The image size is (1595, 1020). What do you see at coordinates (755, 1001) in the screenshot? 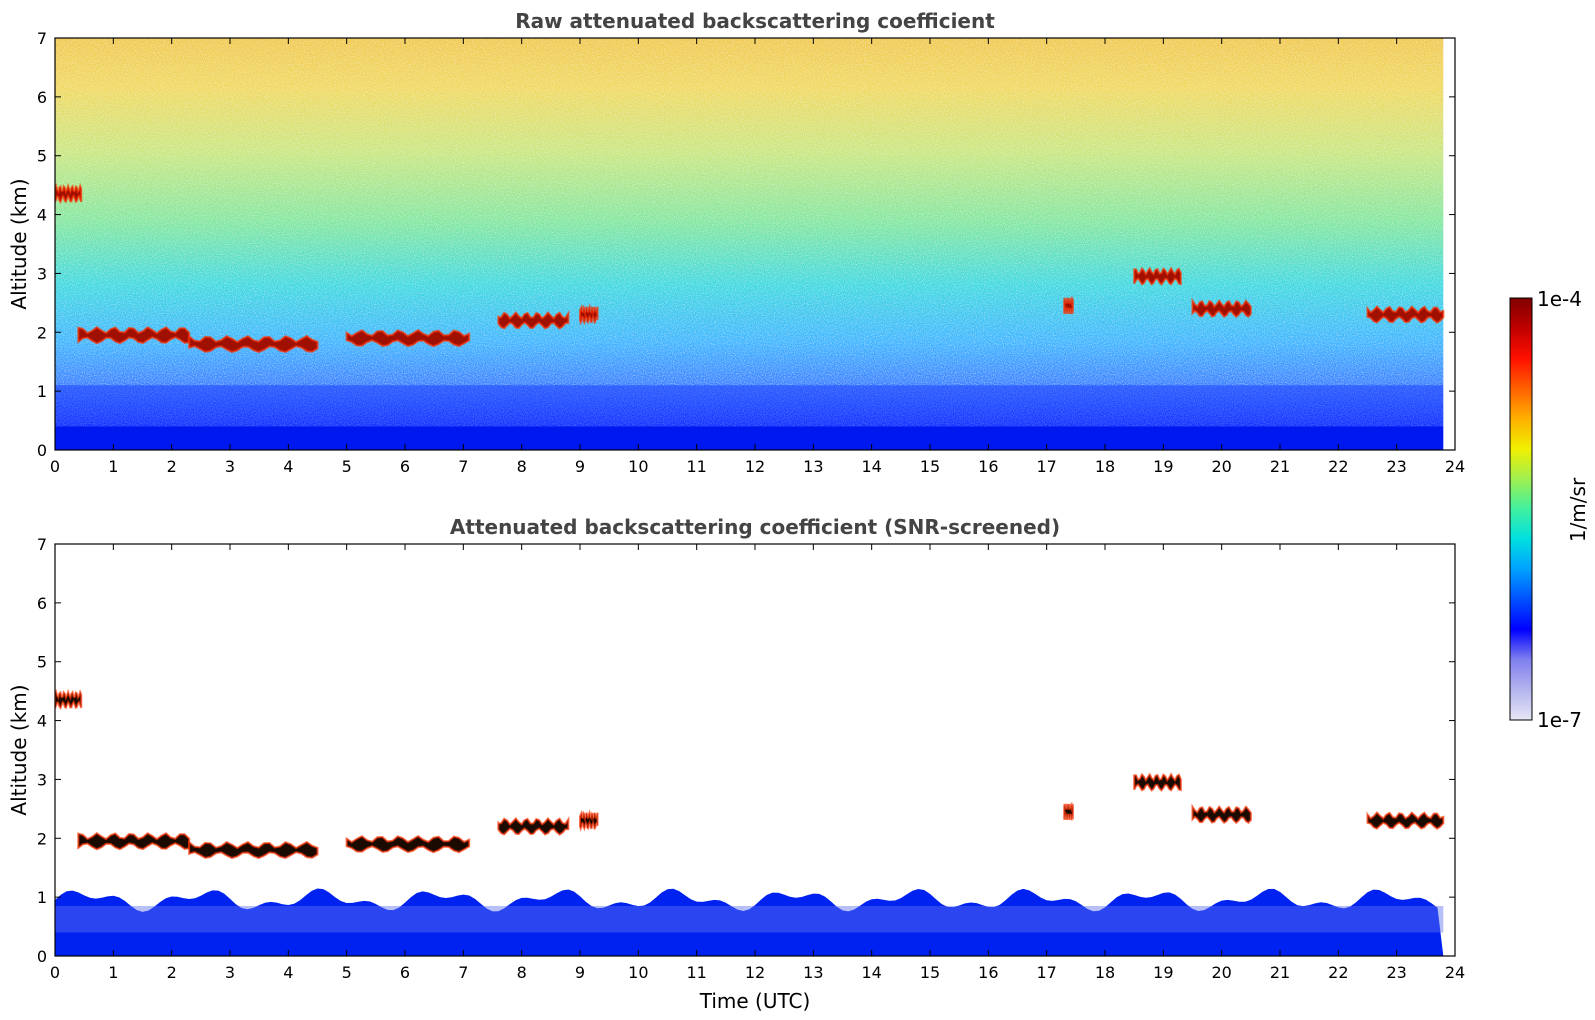
I see `x-axis-label: Time (UTC)` at bounding box center [755, 1001].